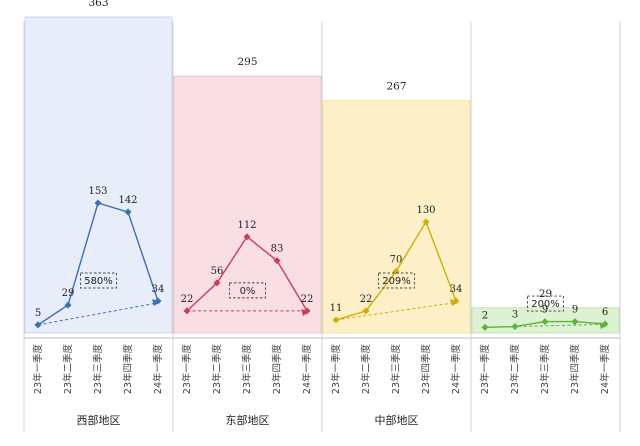  Describe the element at coordinates (96, 314) in the screenshot. I see `trend-arrow` at that location.